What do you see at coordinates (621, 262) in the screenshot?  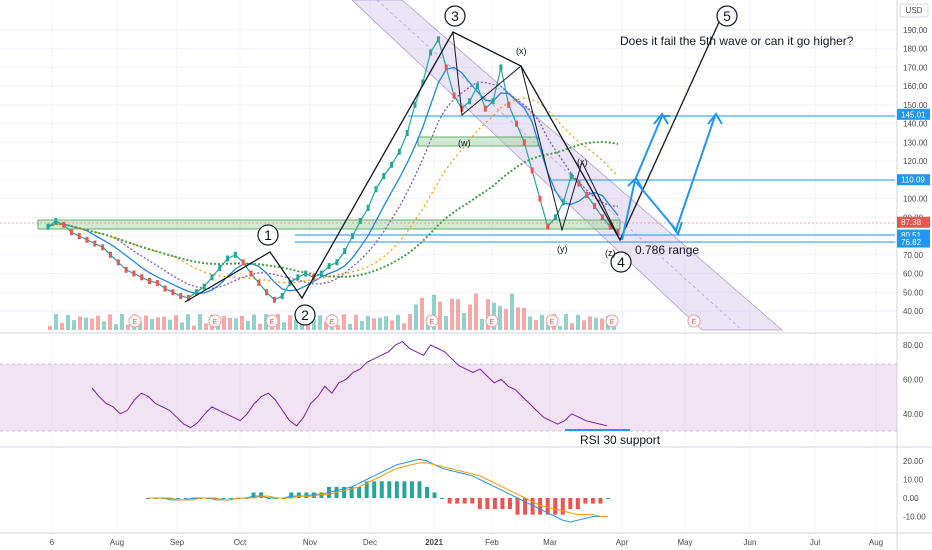 I see `wave-4-marker: 4` at bounding box center [621, 262].